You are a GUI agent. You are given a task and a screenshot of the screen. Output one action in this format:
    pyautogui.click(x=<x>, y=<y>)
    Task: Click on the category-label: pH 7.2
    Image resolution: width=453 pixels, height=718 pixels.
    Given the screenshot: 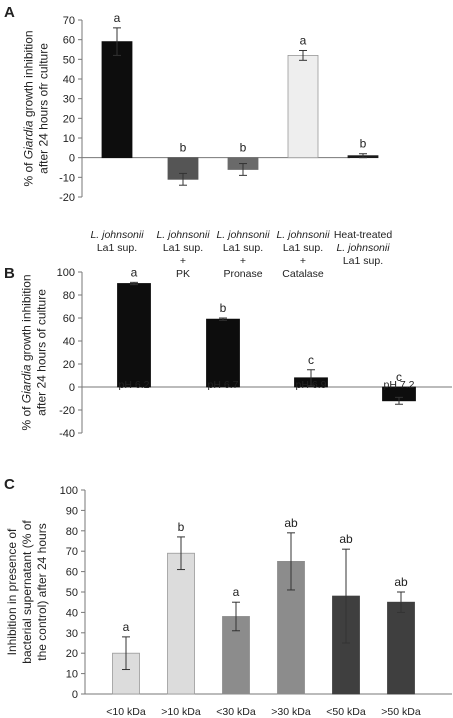 What is the action you would take?
    pyautogui.click(x=399, y=385)
    